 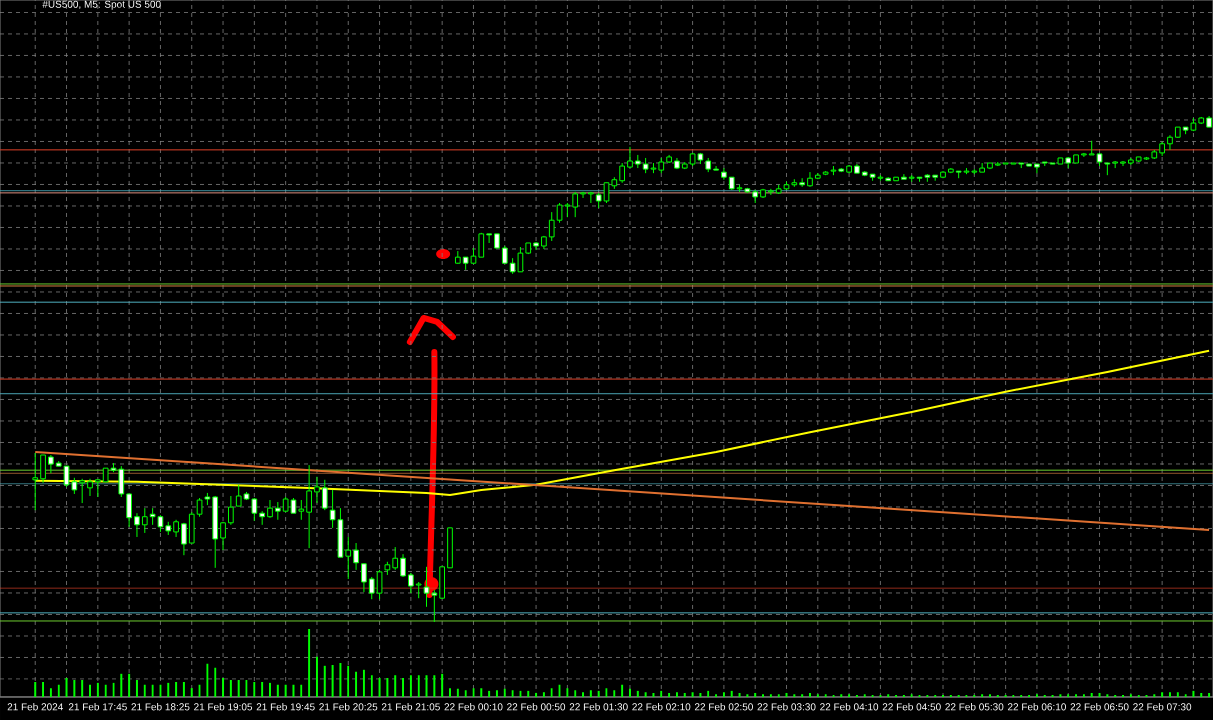 I want to click on x-tick-label: 21 Feb 19:45, so click(x=285, y=707).